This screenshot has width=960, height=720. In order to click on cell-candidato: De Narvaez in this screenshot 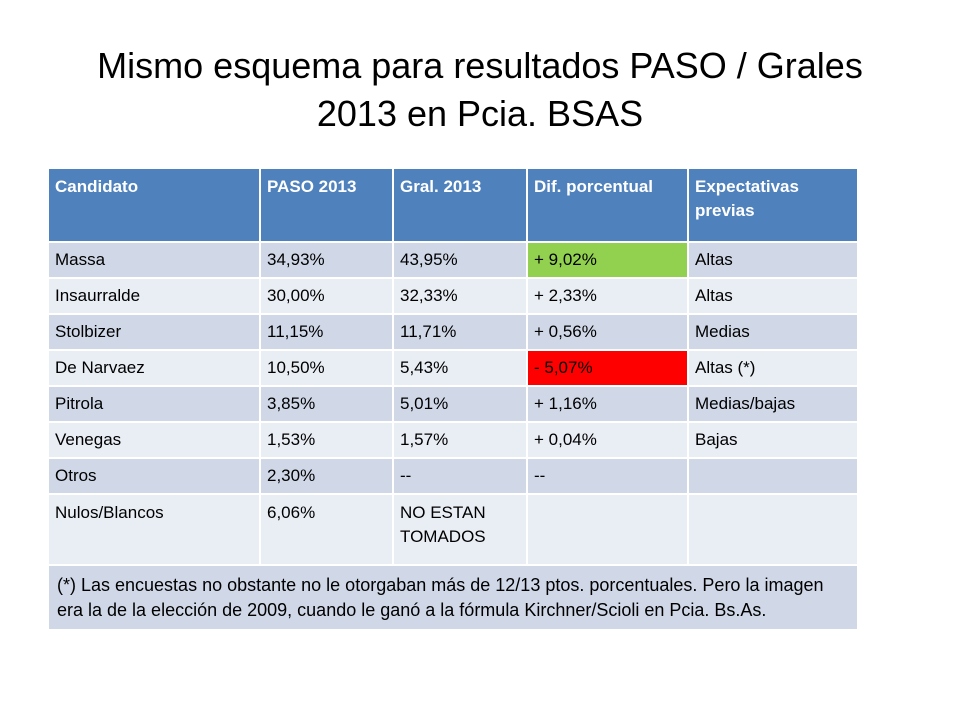, I will do `click(154, 368)`.